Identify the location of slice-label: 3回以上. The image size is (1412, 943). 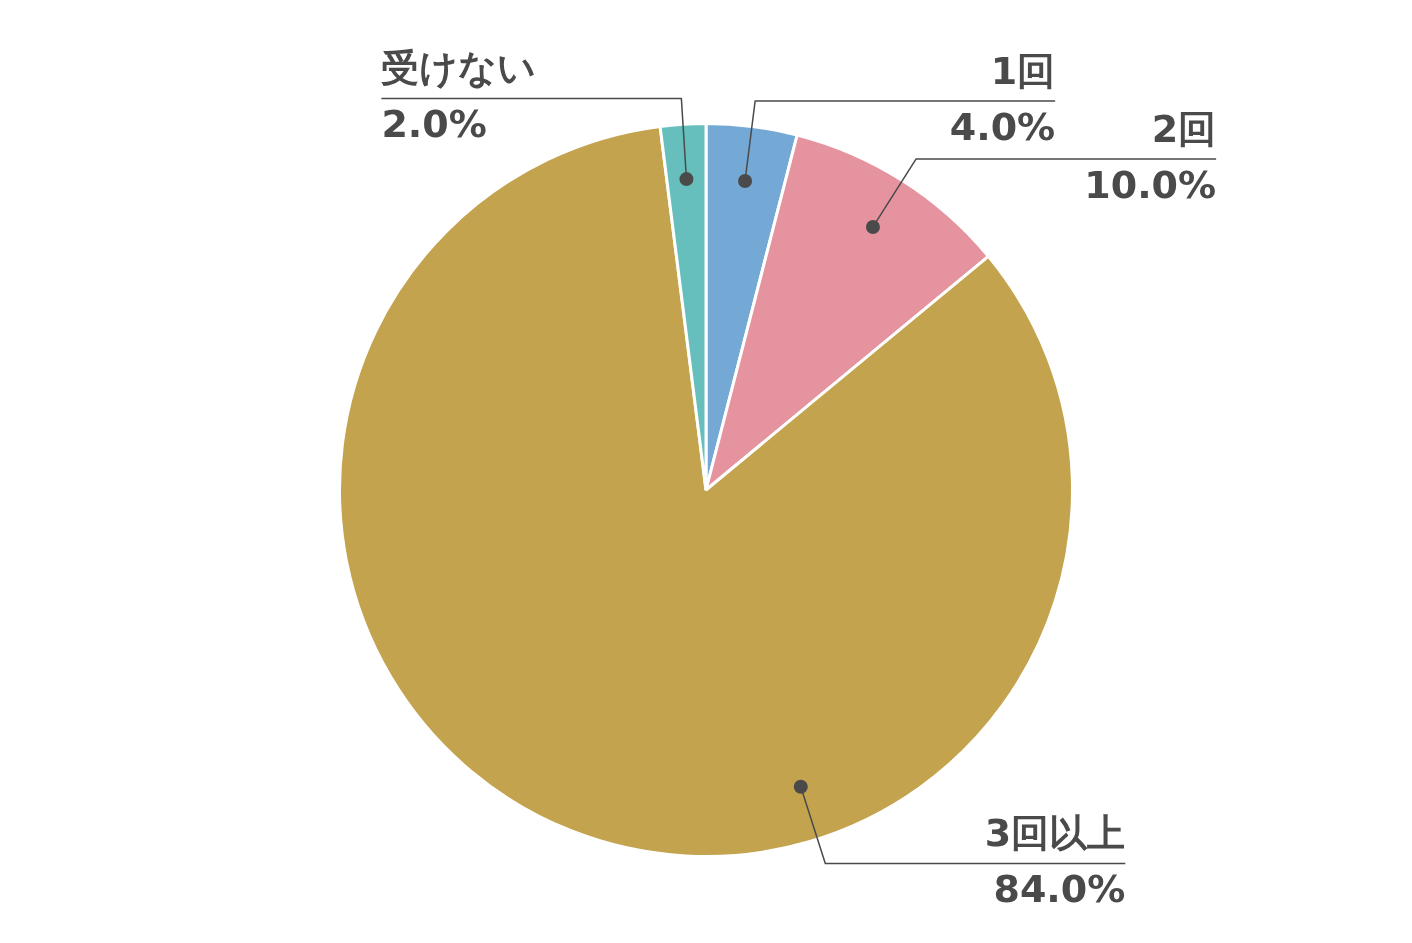
(1055, 833).